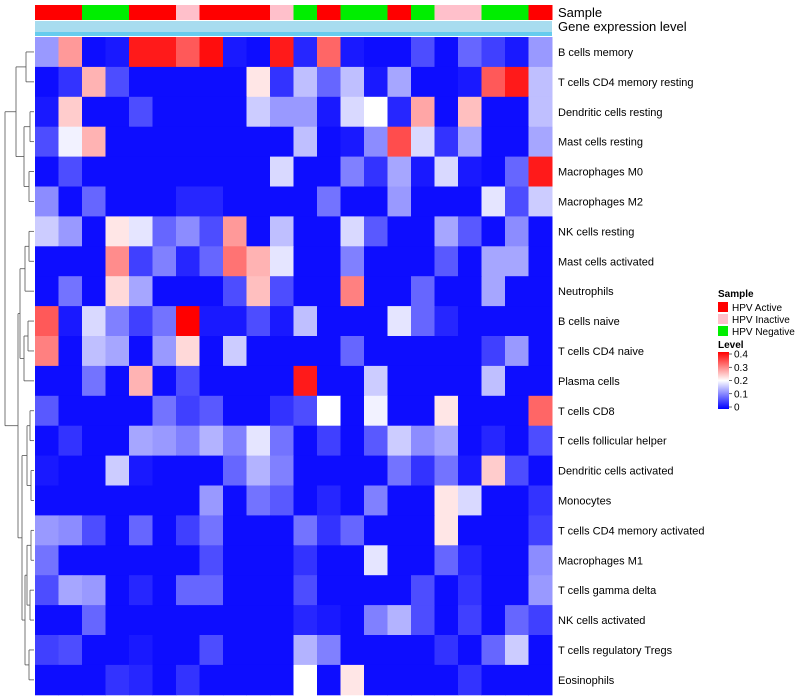  What do you see at coordinates (741, 381) in the screenshot?
I see `legend-tick-label: 0.2` at bounding box center [741, 381].